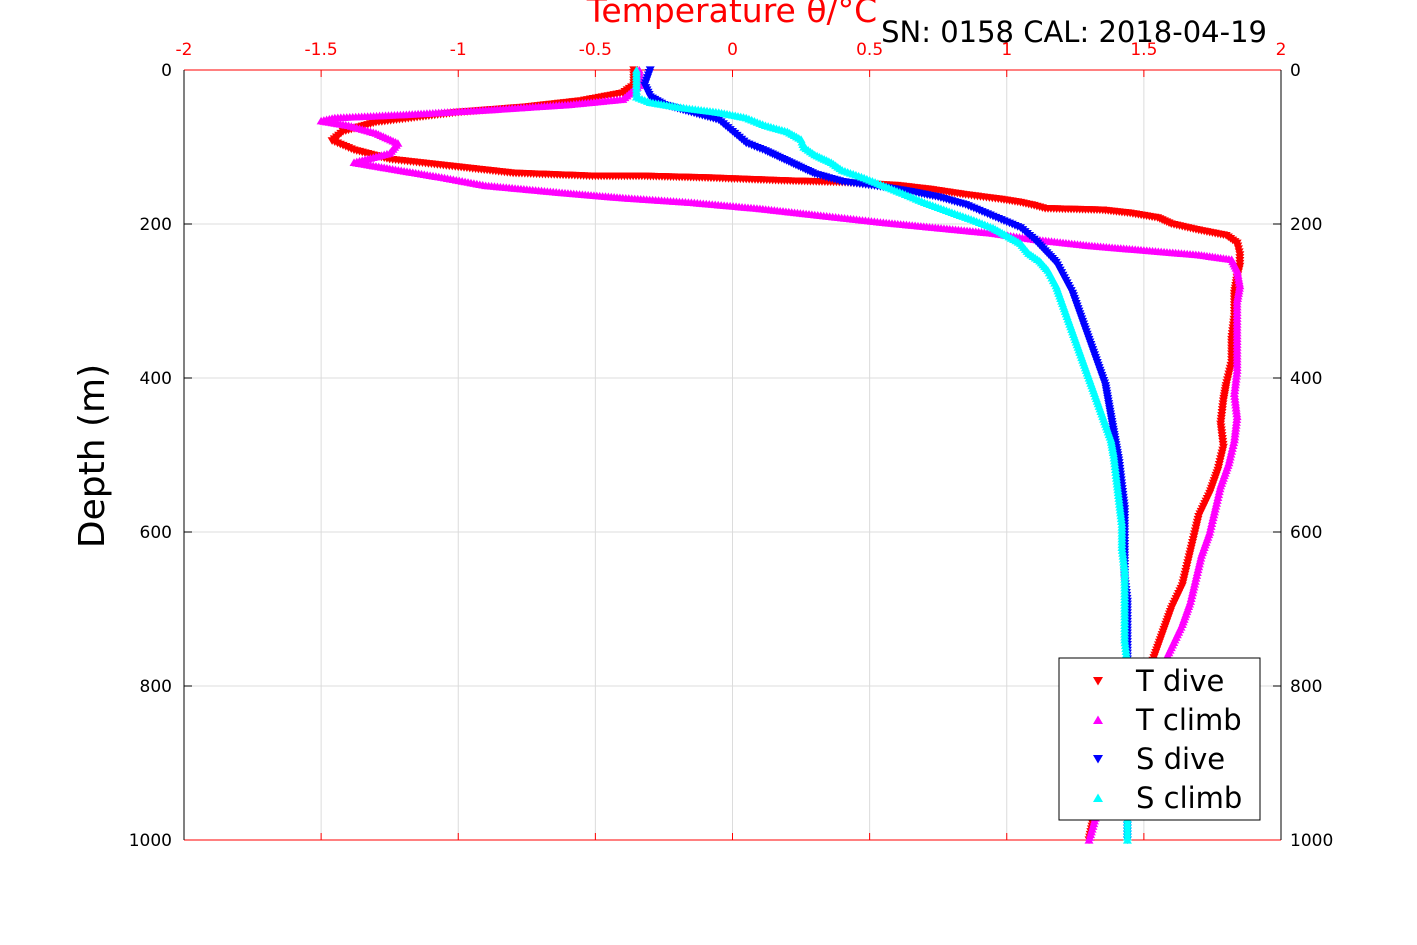  What do you see at coordinates (156, 225) in the screenshot?
I see `y-tick-label-left: 200` at bounding box center [156, 225].